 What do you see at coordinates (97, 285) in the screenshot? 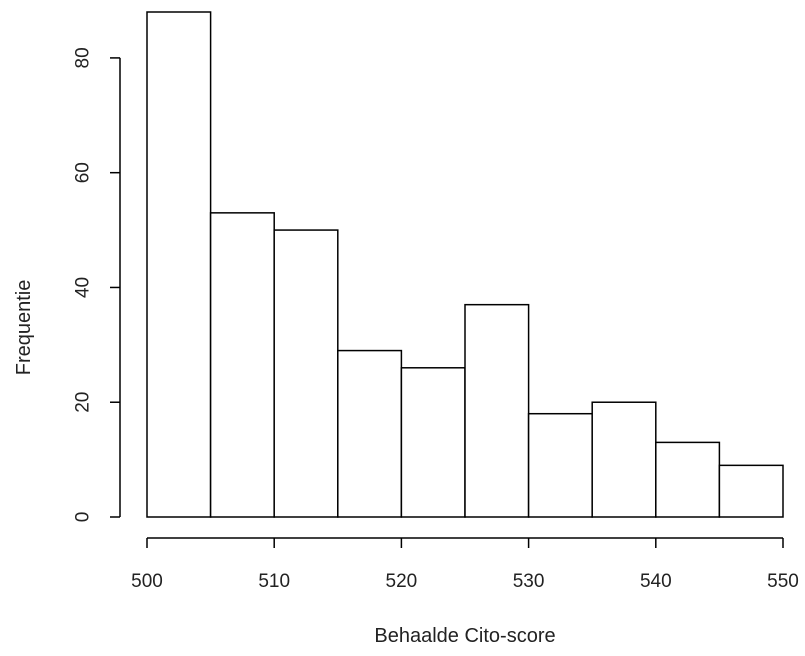
I see `y-axis: 0 20 40 60 80` at bounding box center [97, 285].